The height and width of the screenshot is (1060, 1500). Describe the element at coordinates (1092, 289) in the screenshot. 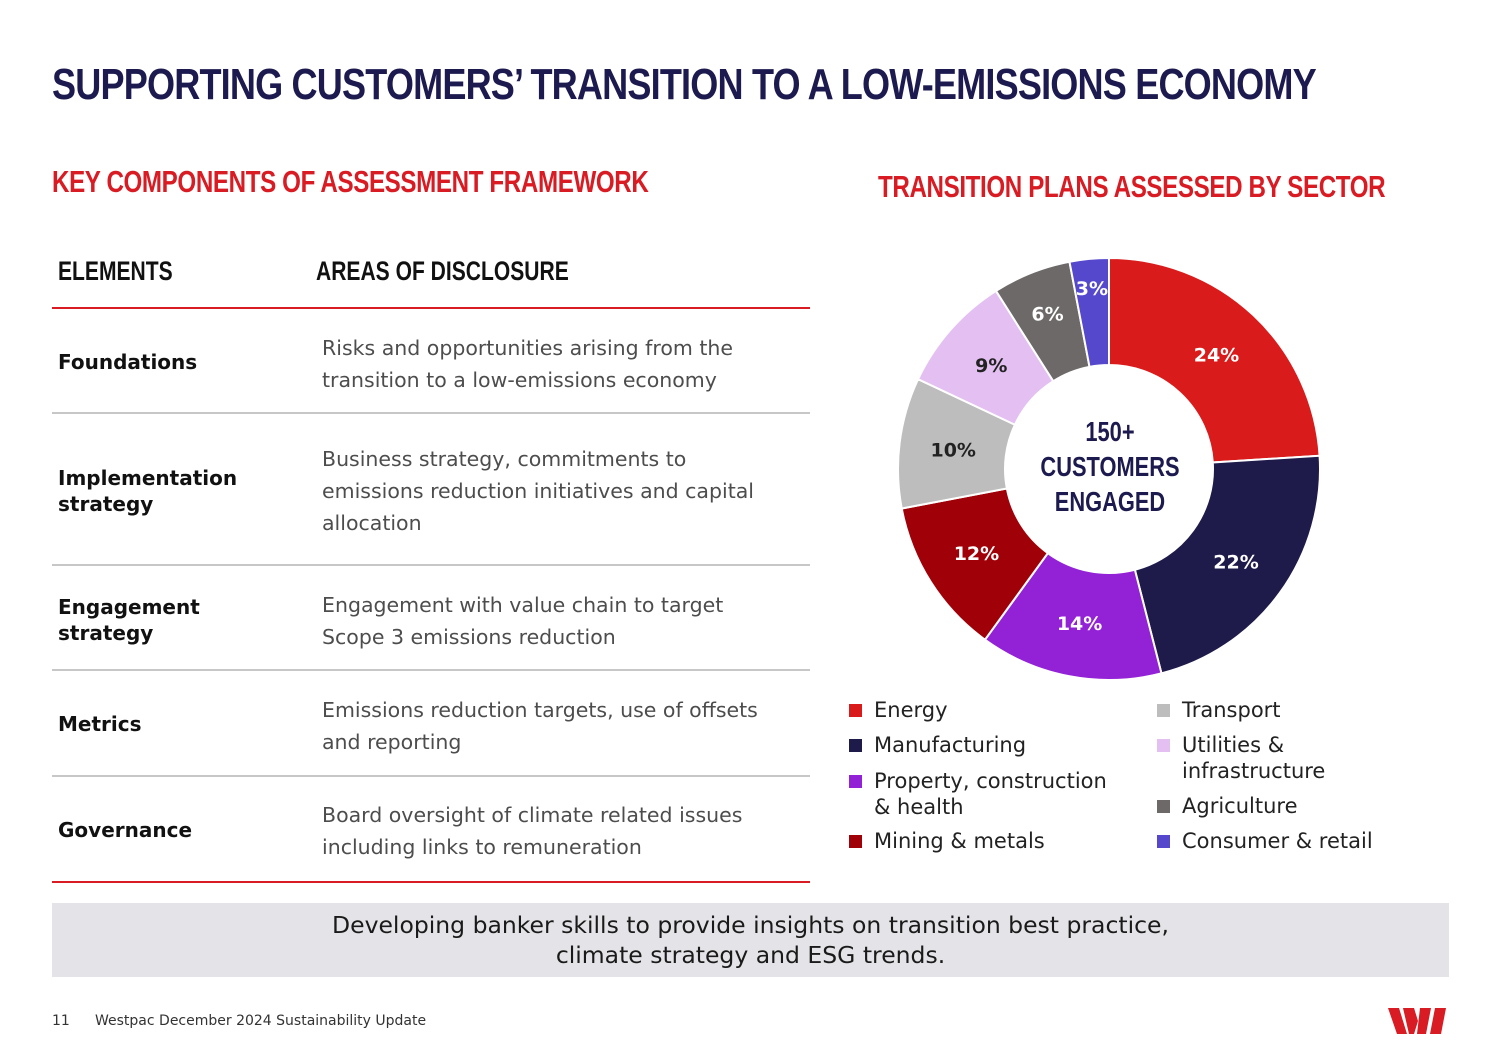

I see `slice-label: 3%` at that location.